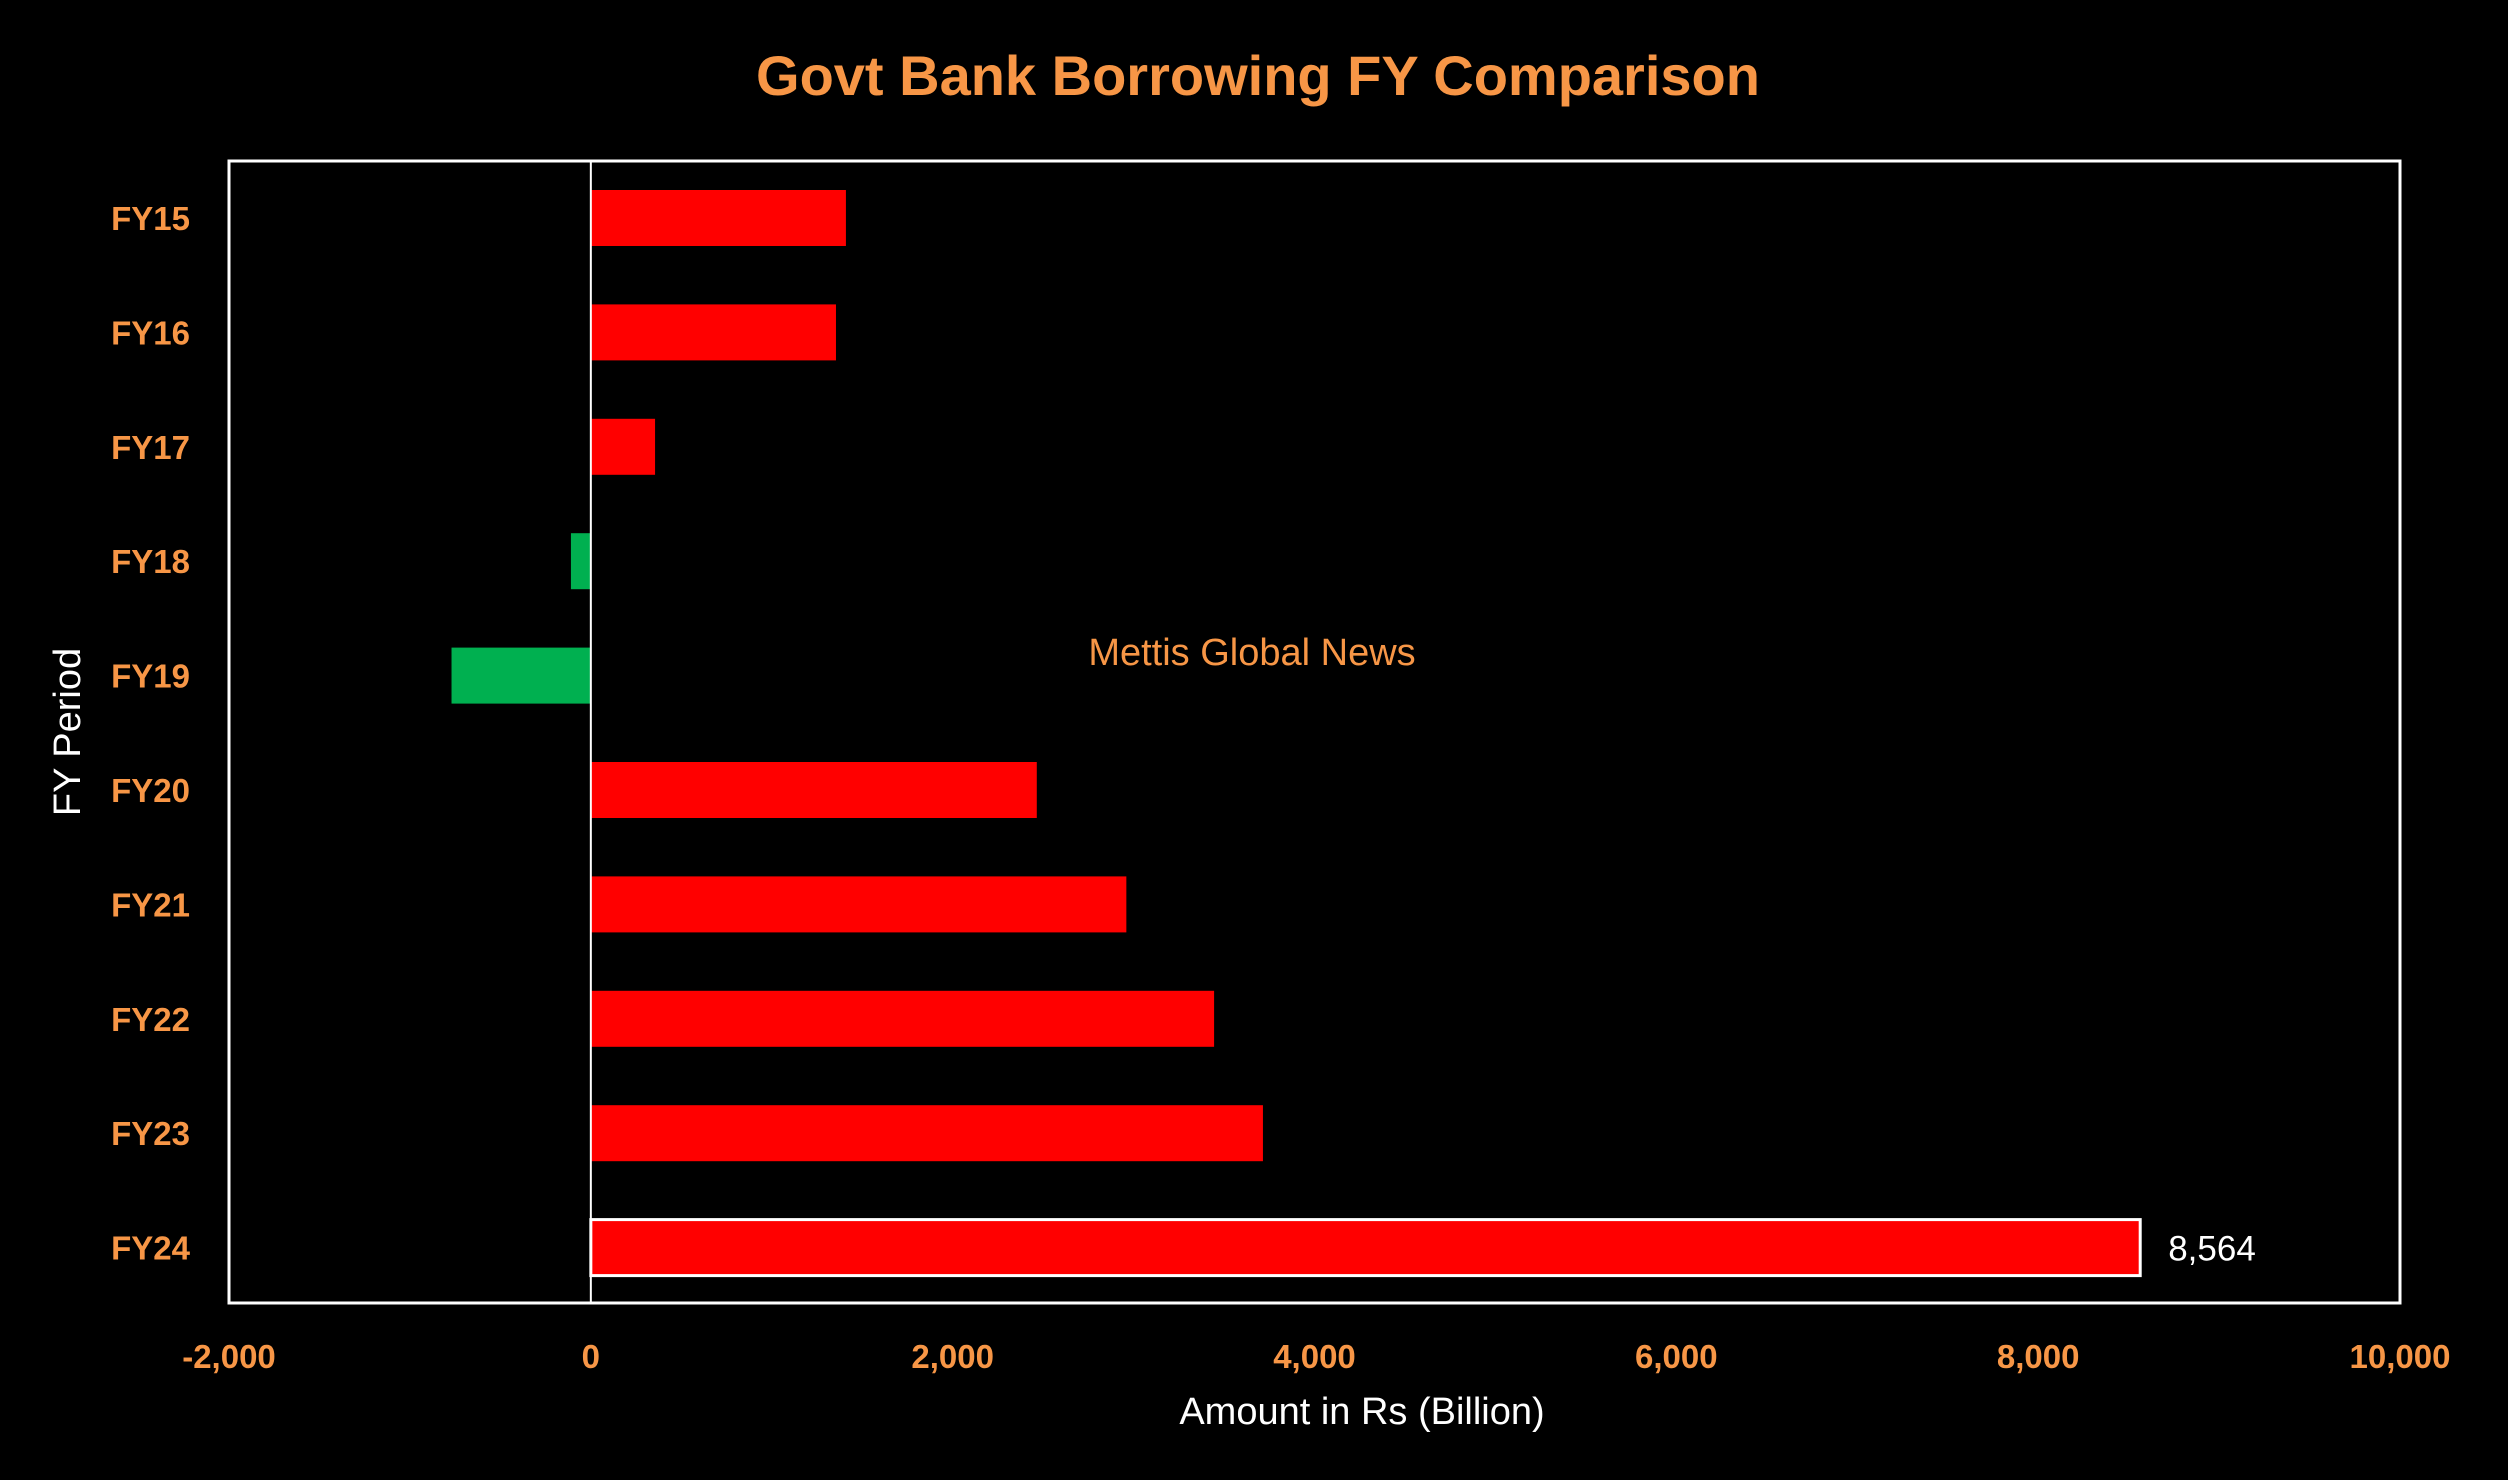  I want to click on x-tick-label-2-000: 2,000, so click(952, 1356).